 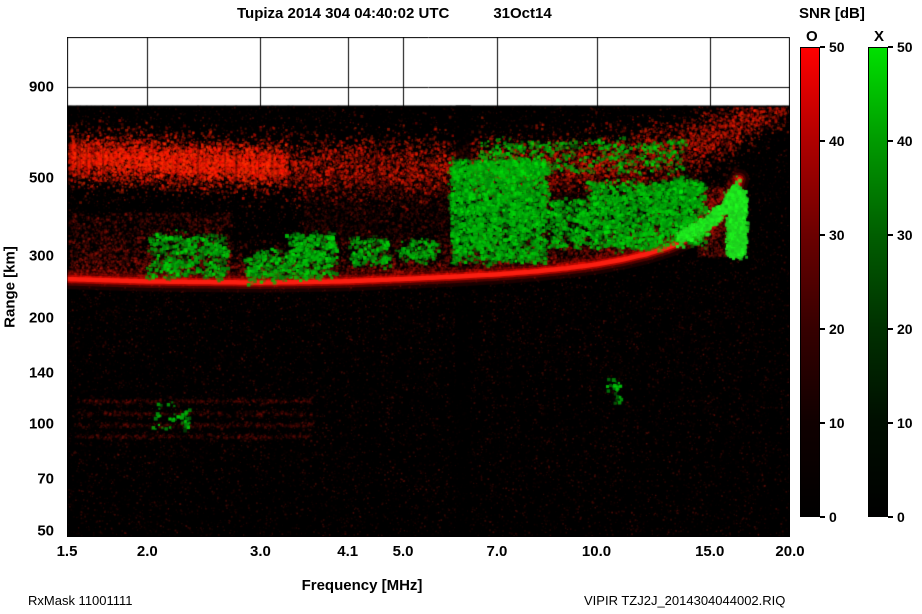 I want to click on y-tick-label: 900, so click(x=41, y=87).